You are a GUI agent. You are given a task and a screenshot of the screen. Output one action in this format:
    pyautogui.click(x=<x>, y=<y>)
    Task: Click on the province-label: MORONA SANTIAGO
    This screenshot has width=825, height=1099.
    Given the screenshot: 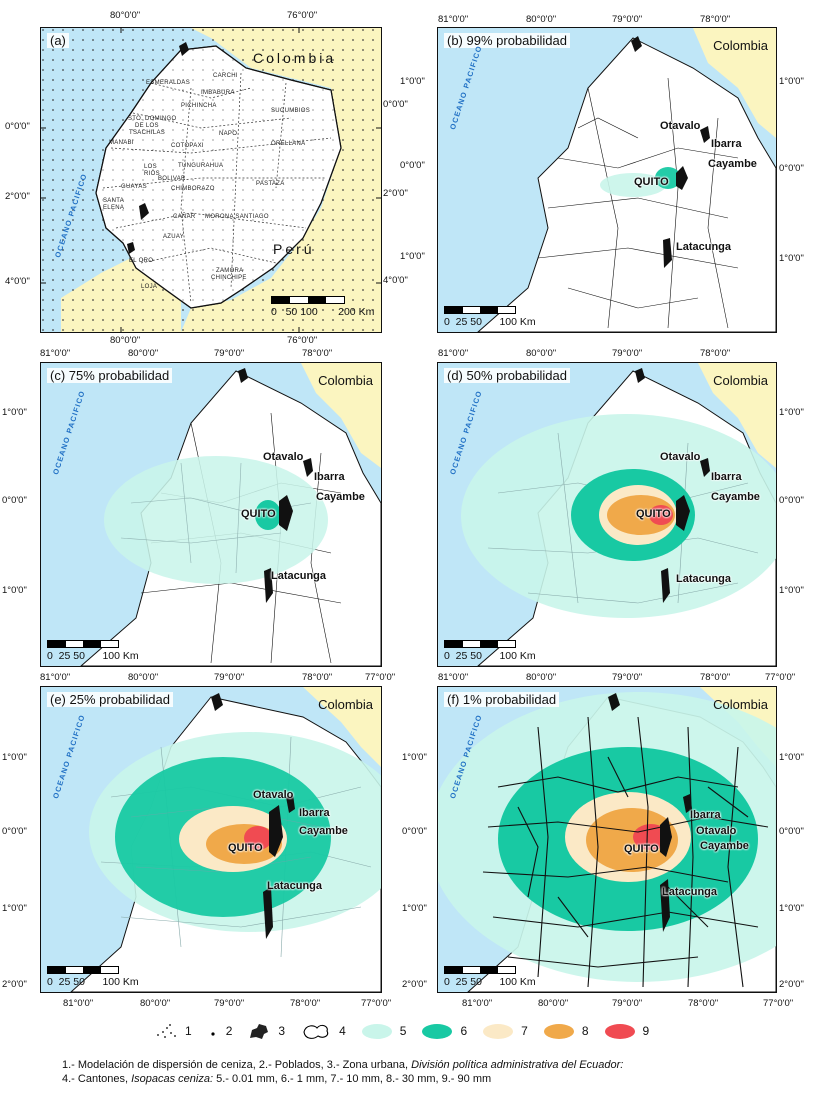 What is the action you would take?
    pyautogui.click(x=237, y=217)
    